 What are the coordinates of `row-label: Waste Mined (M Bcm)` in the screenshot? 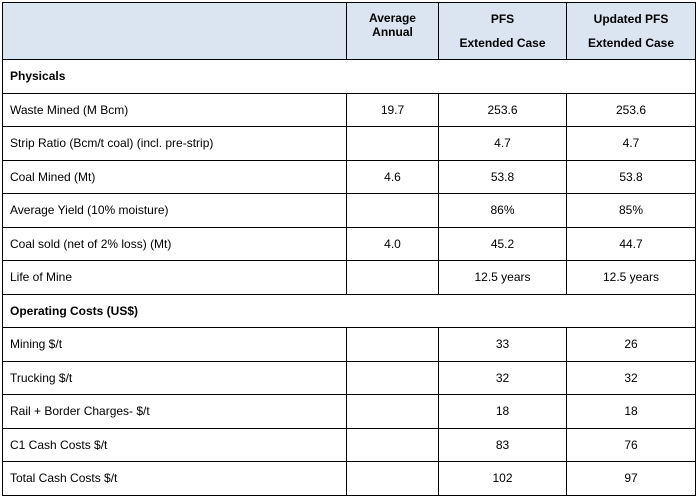 It's located at (174, 109).